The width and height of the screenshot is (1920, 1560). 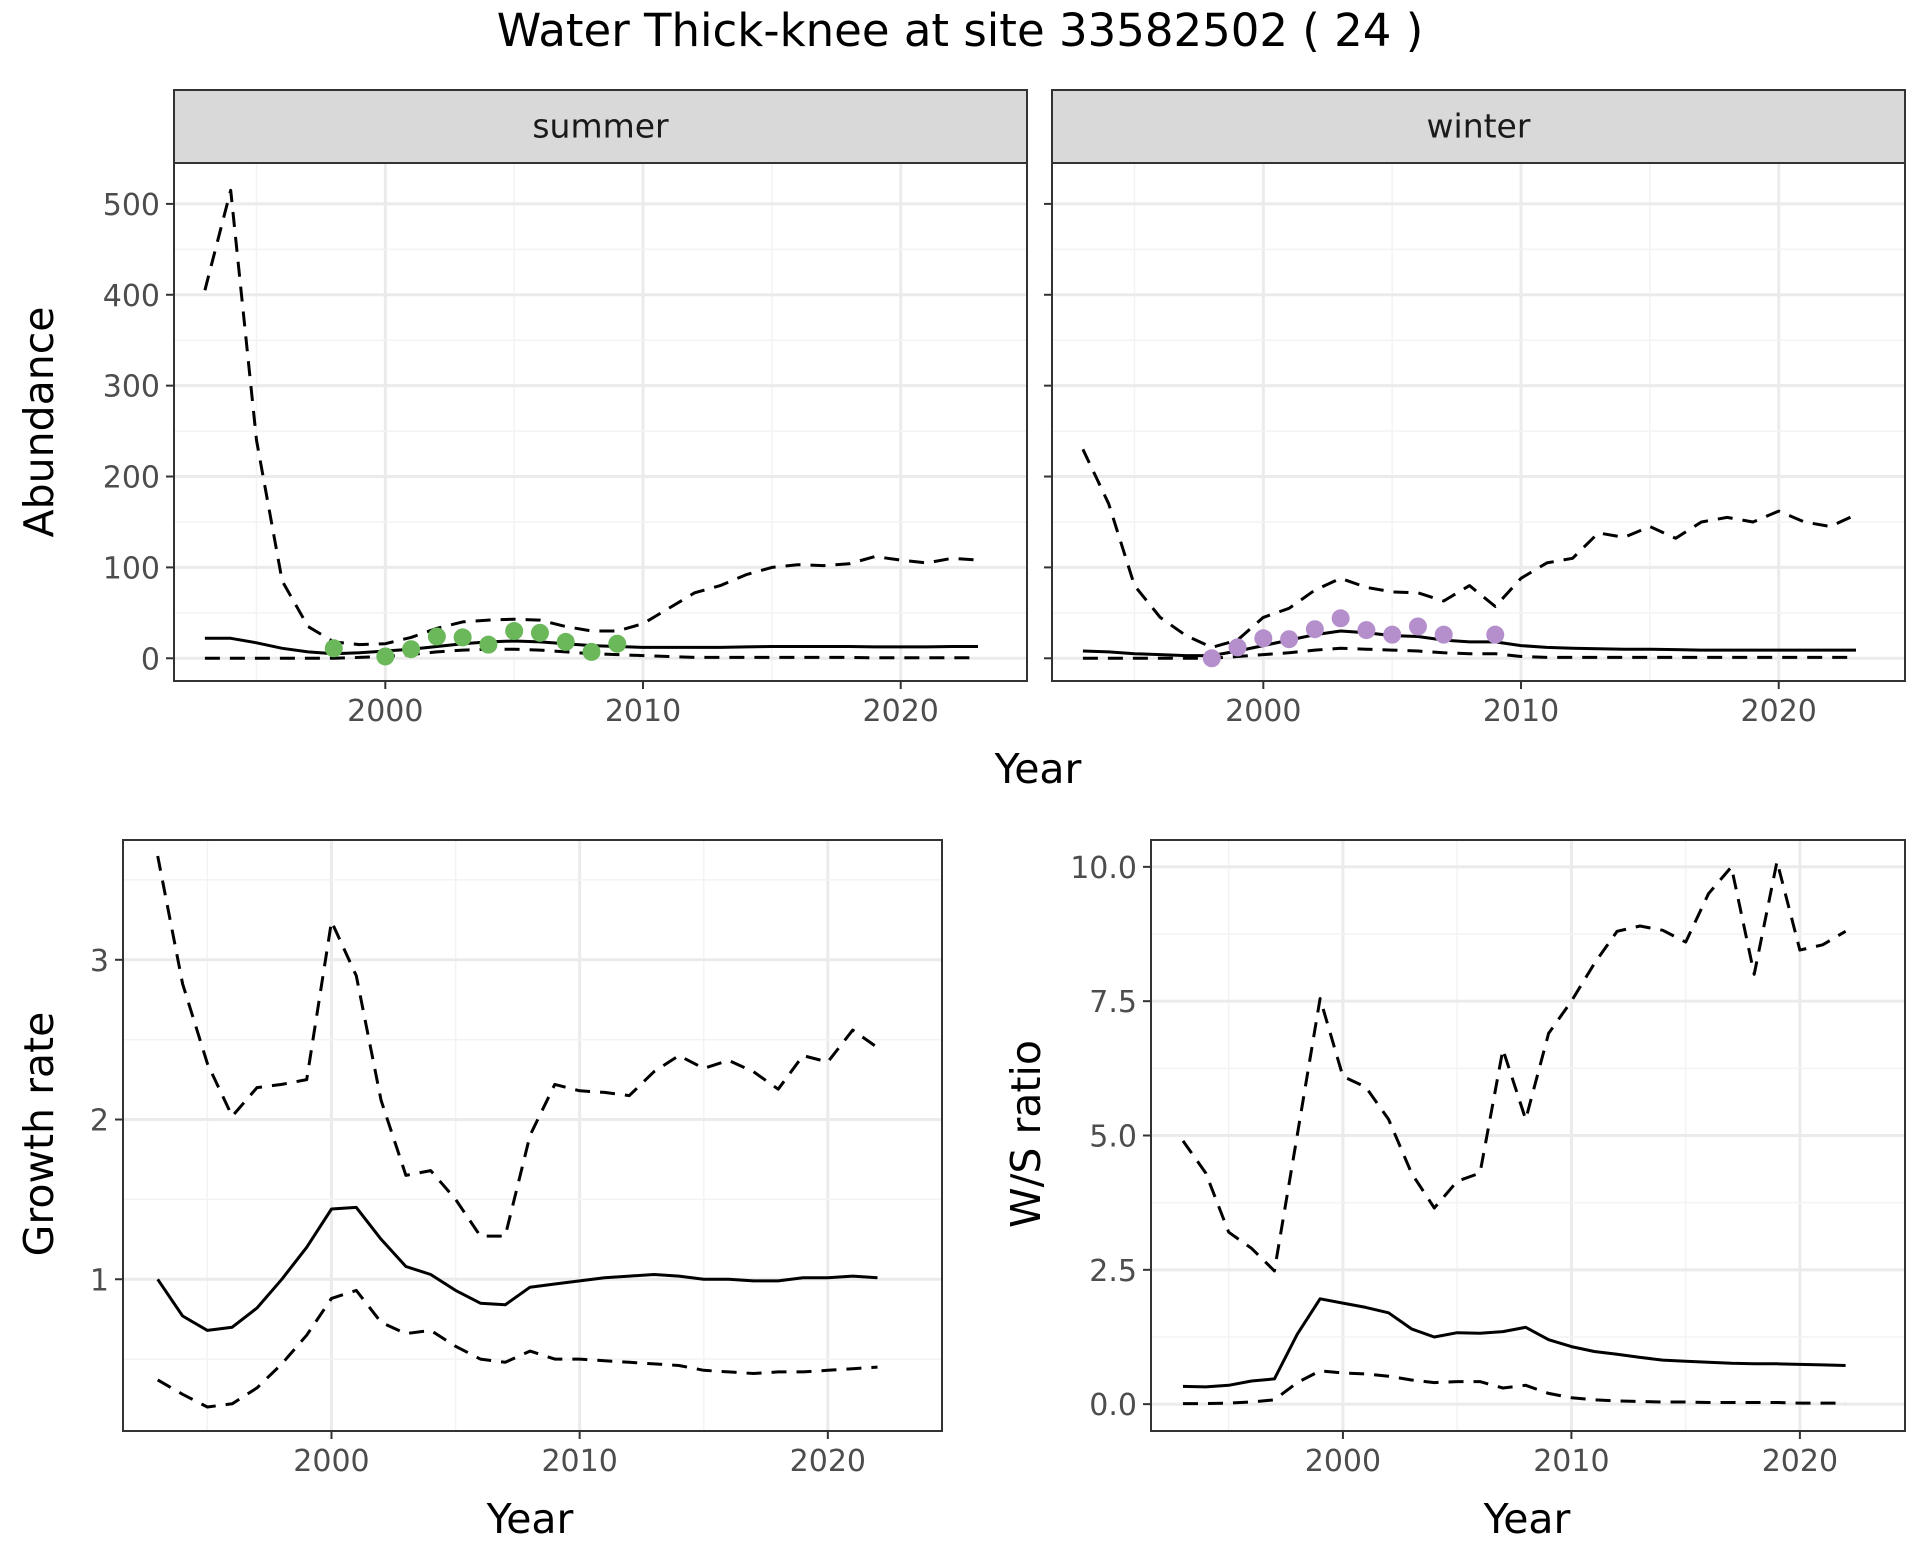 What do you see at coordinates (1038, 769) in the screenshot?
I see `x-axis-title-top: Year` at bounding box center [1038, 769].